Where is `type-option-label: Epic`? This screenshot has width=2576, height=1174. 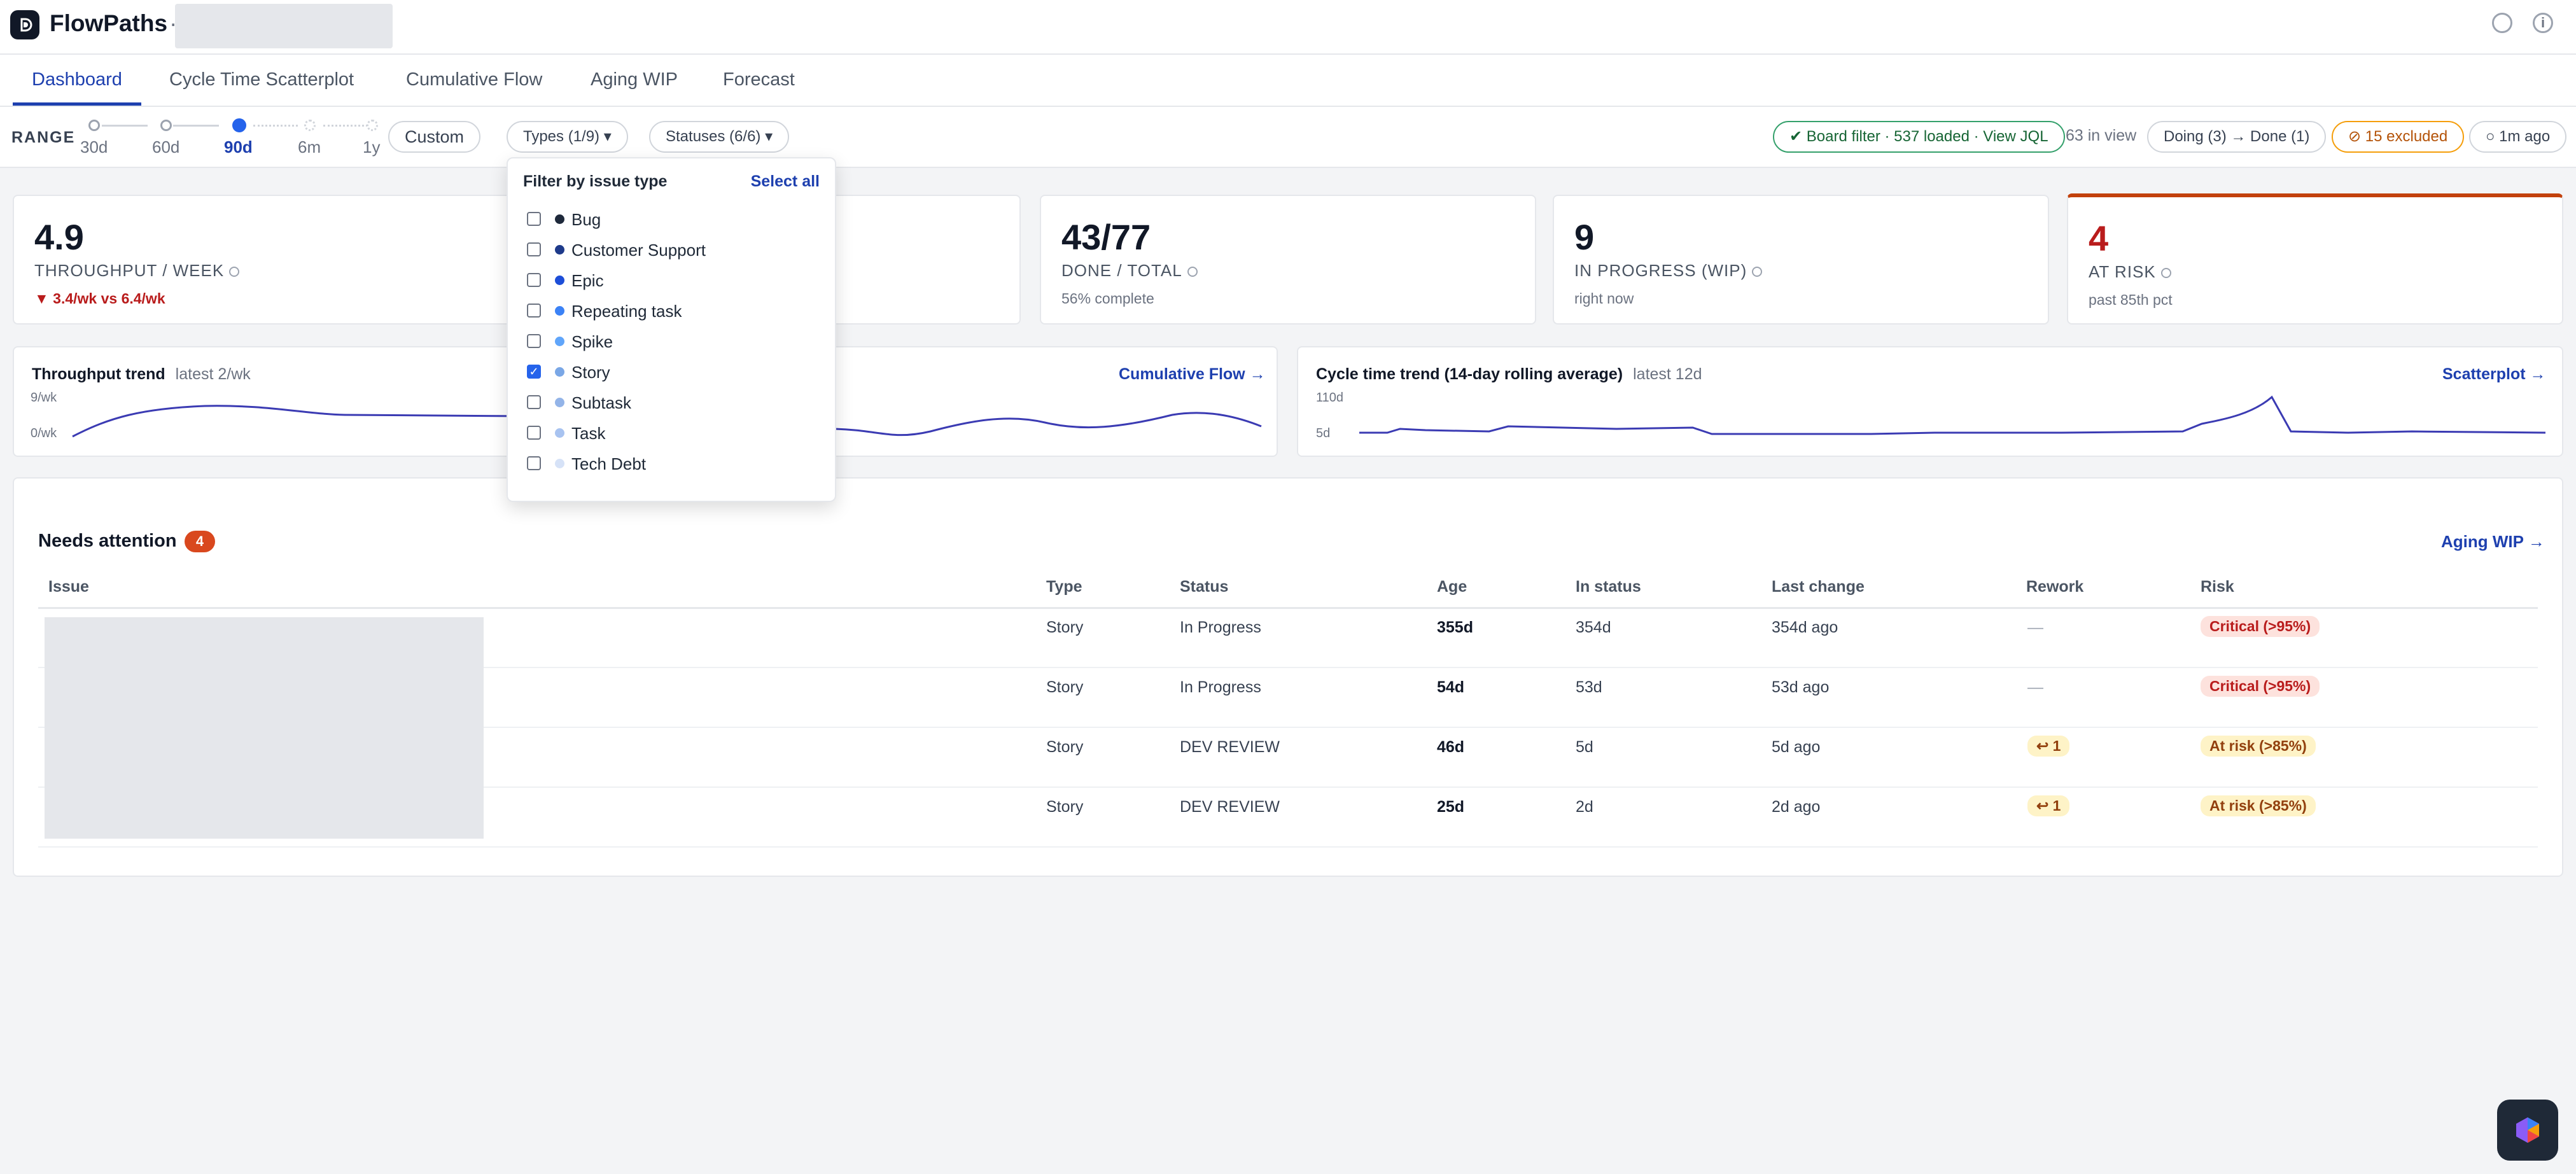
type-option-label: Epic is located at coordinates (587, 280).